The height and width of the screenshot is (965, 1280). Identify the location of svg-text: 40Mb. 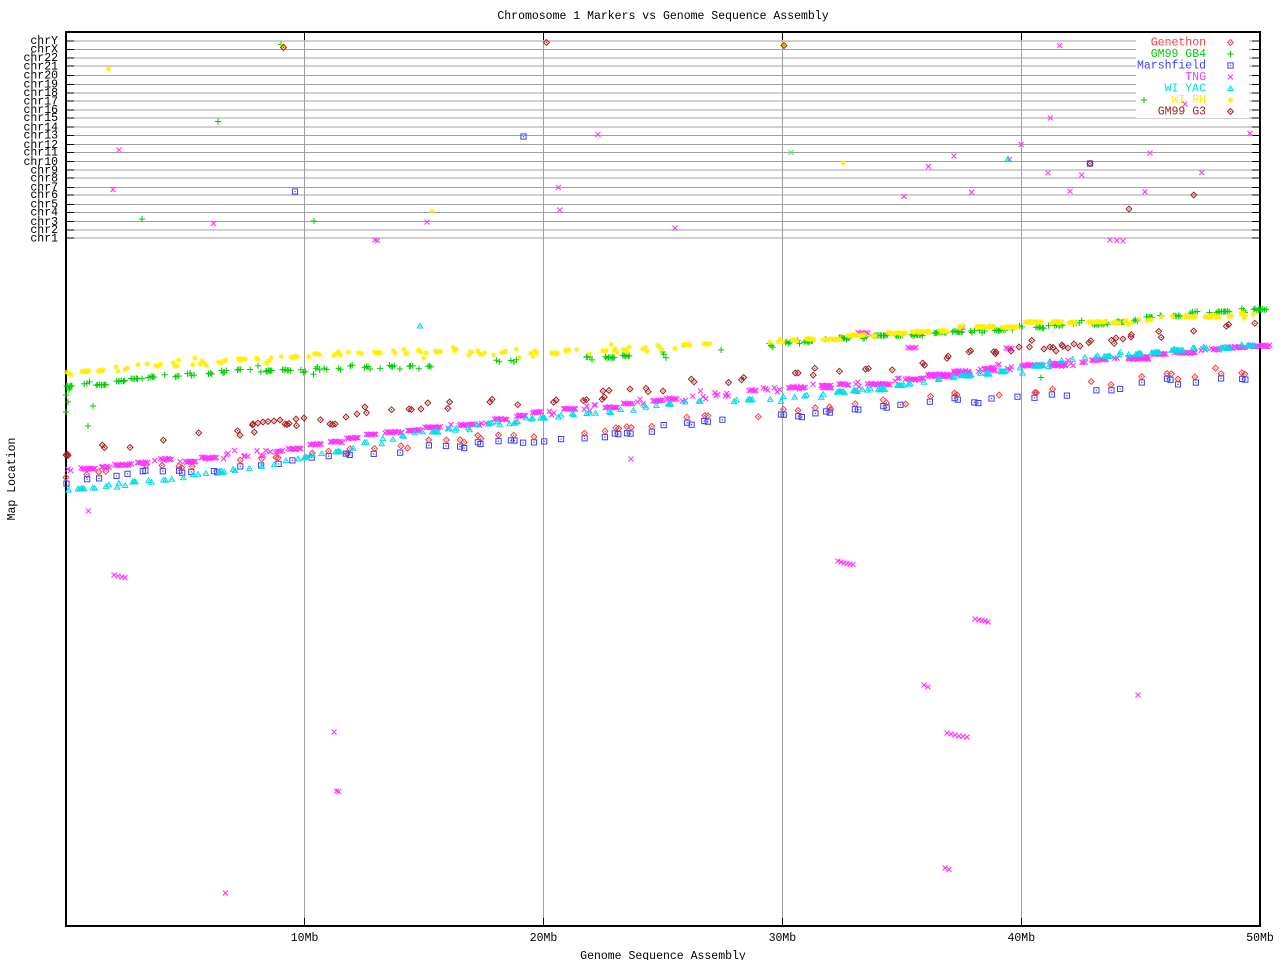
(1021, 938).